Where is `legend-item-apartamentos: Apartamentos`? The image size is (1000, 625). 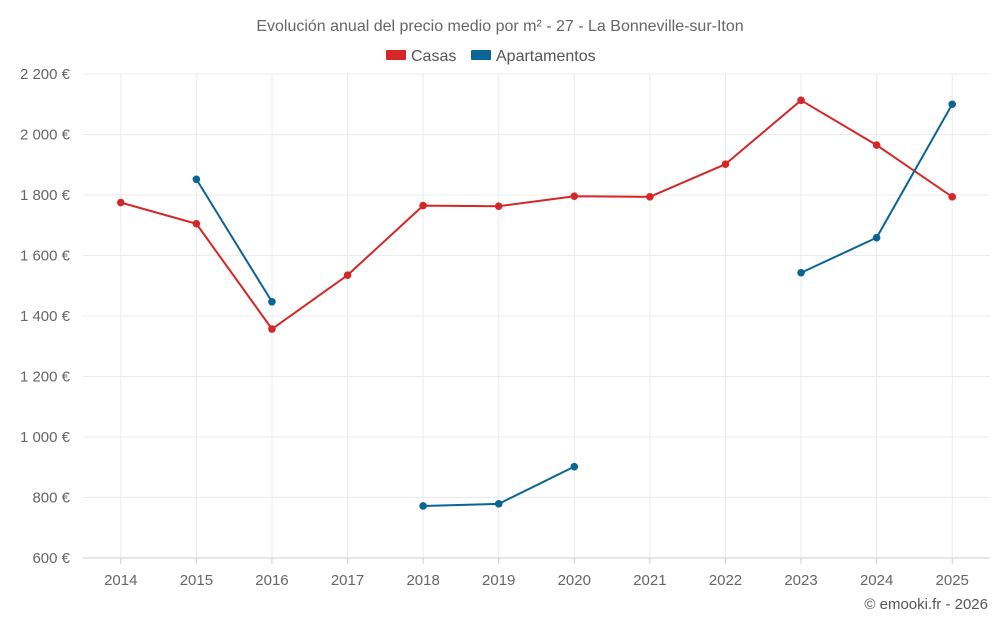
legend-item-apartamentos: Apartamentos is located at coordinates (533, 56).